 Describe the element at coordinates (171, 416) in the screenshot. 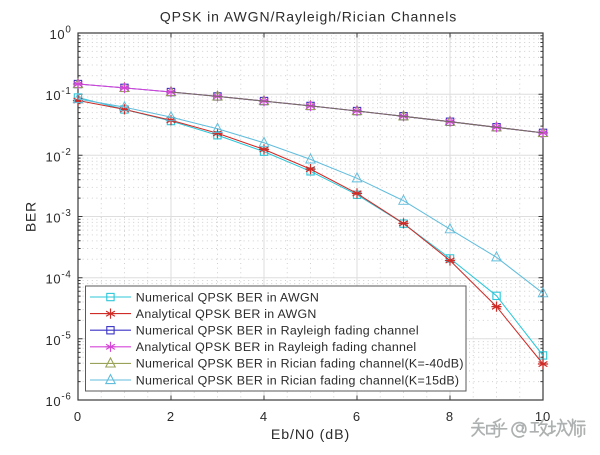

I see `svg-text: 2` at that location.